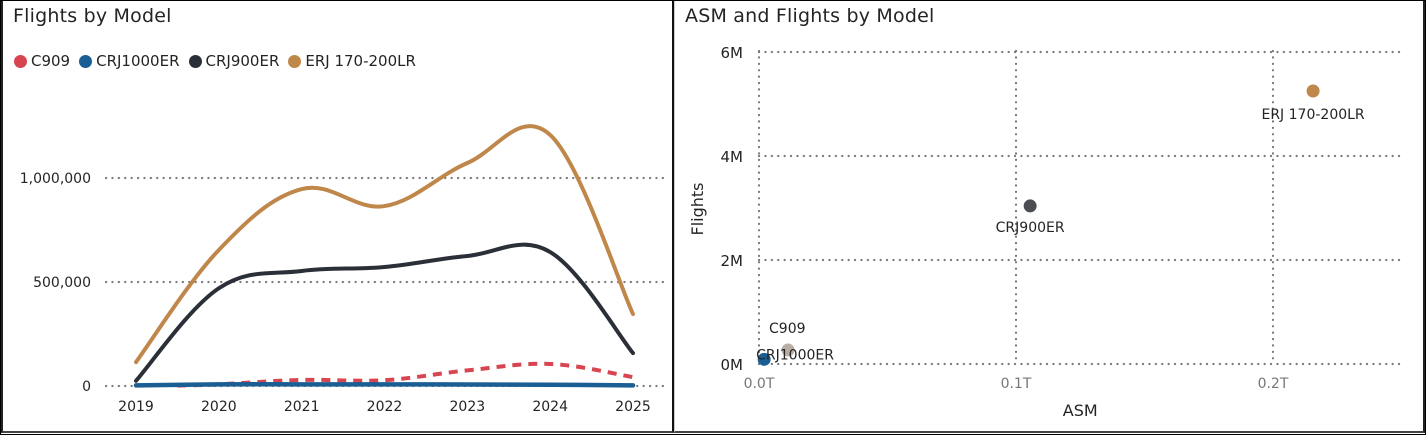 The width and height of the screenshot is (1426, 435). What do you see at coordinates (788, 350) in the screenshot?
I see `scatter-point-c909` at bounding box center [788, 350].